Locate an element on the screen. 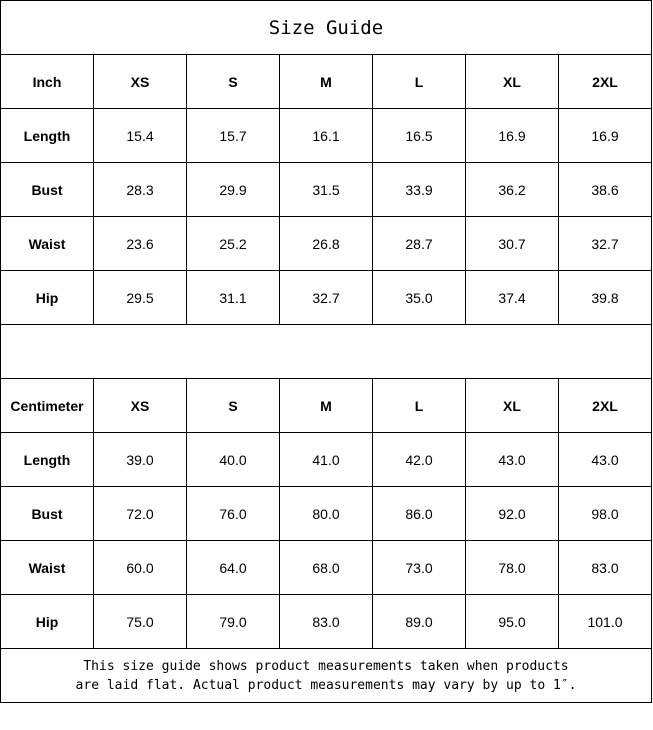 This screenshot has height=730, width=653. measurement-value: 42.0 is located at coordinates (419, 459).